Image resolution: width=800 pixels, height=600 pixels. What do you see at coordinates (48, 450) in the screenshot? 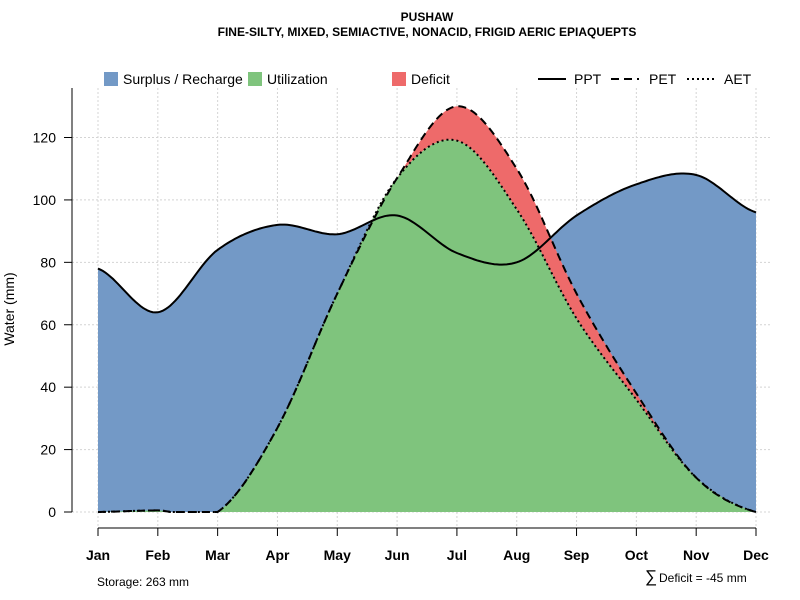
I see `y-tick-label: 20` at bounding box center [48, 450].